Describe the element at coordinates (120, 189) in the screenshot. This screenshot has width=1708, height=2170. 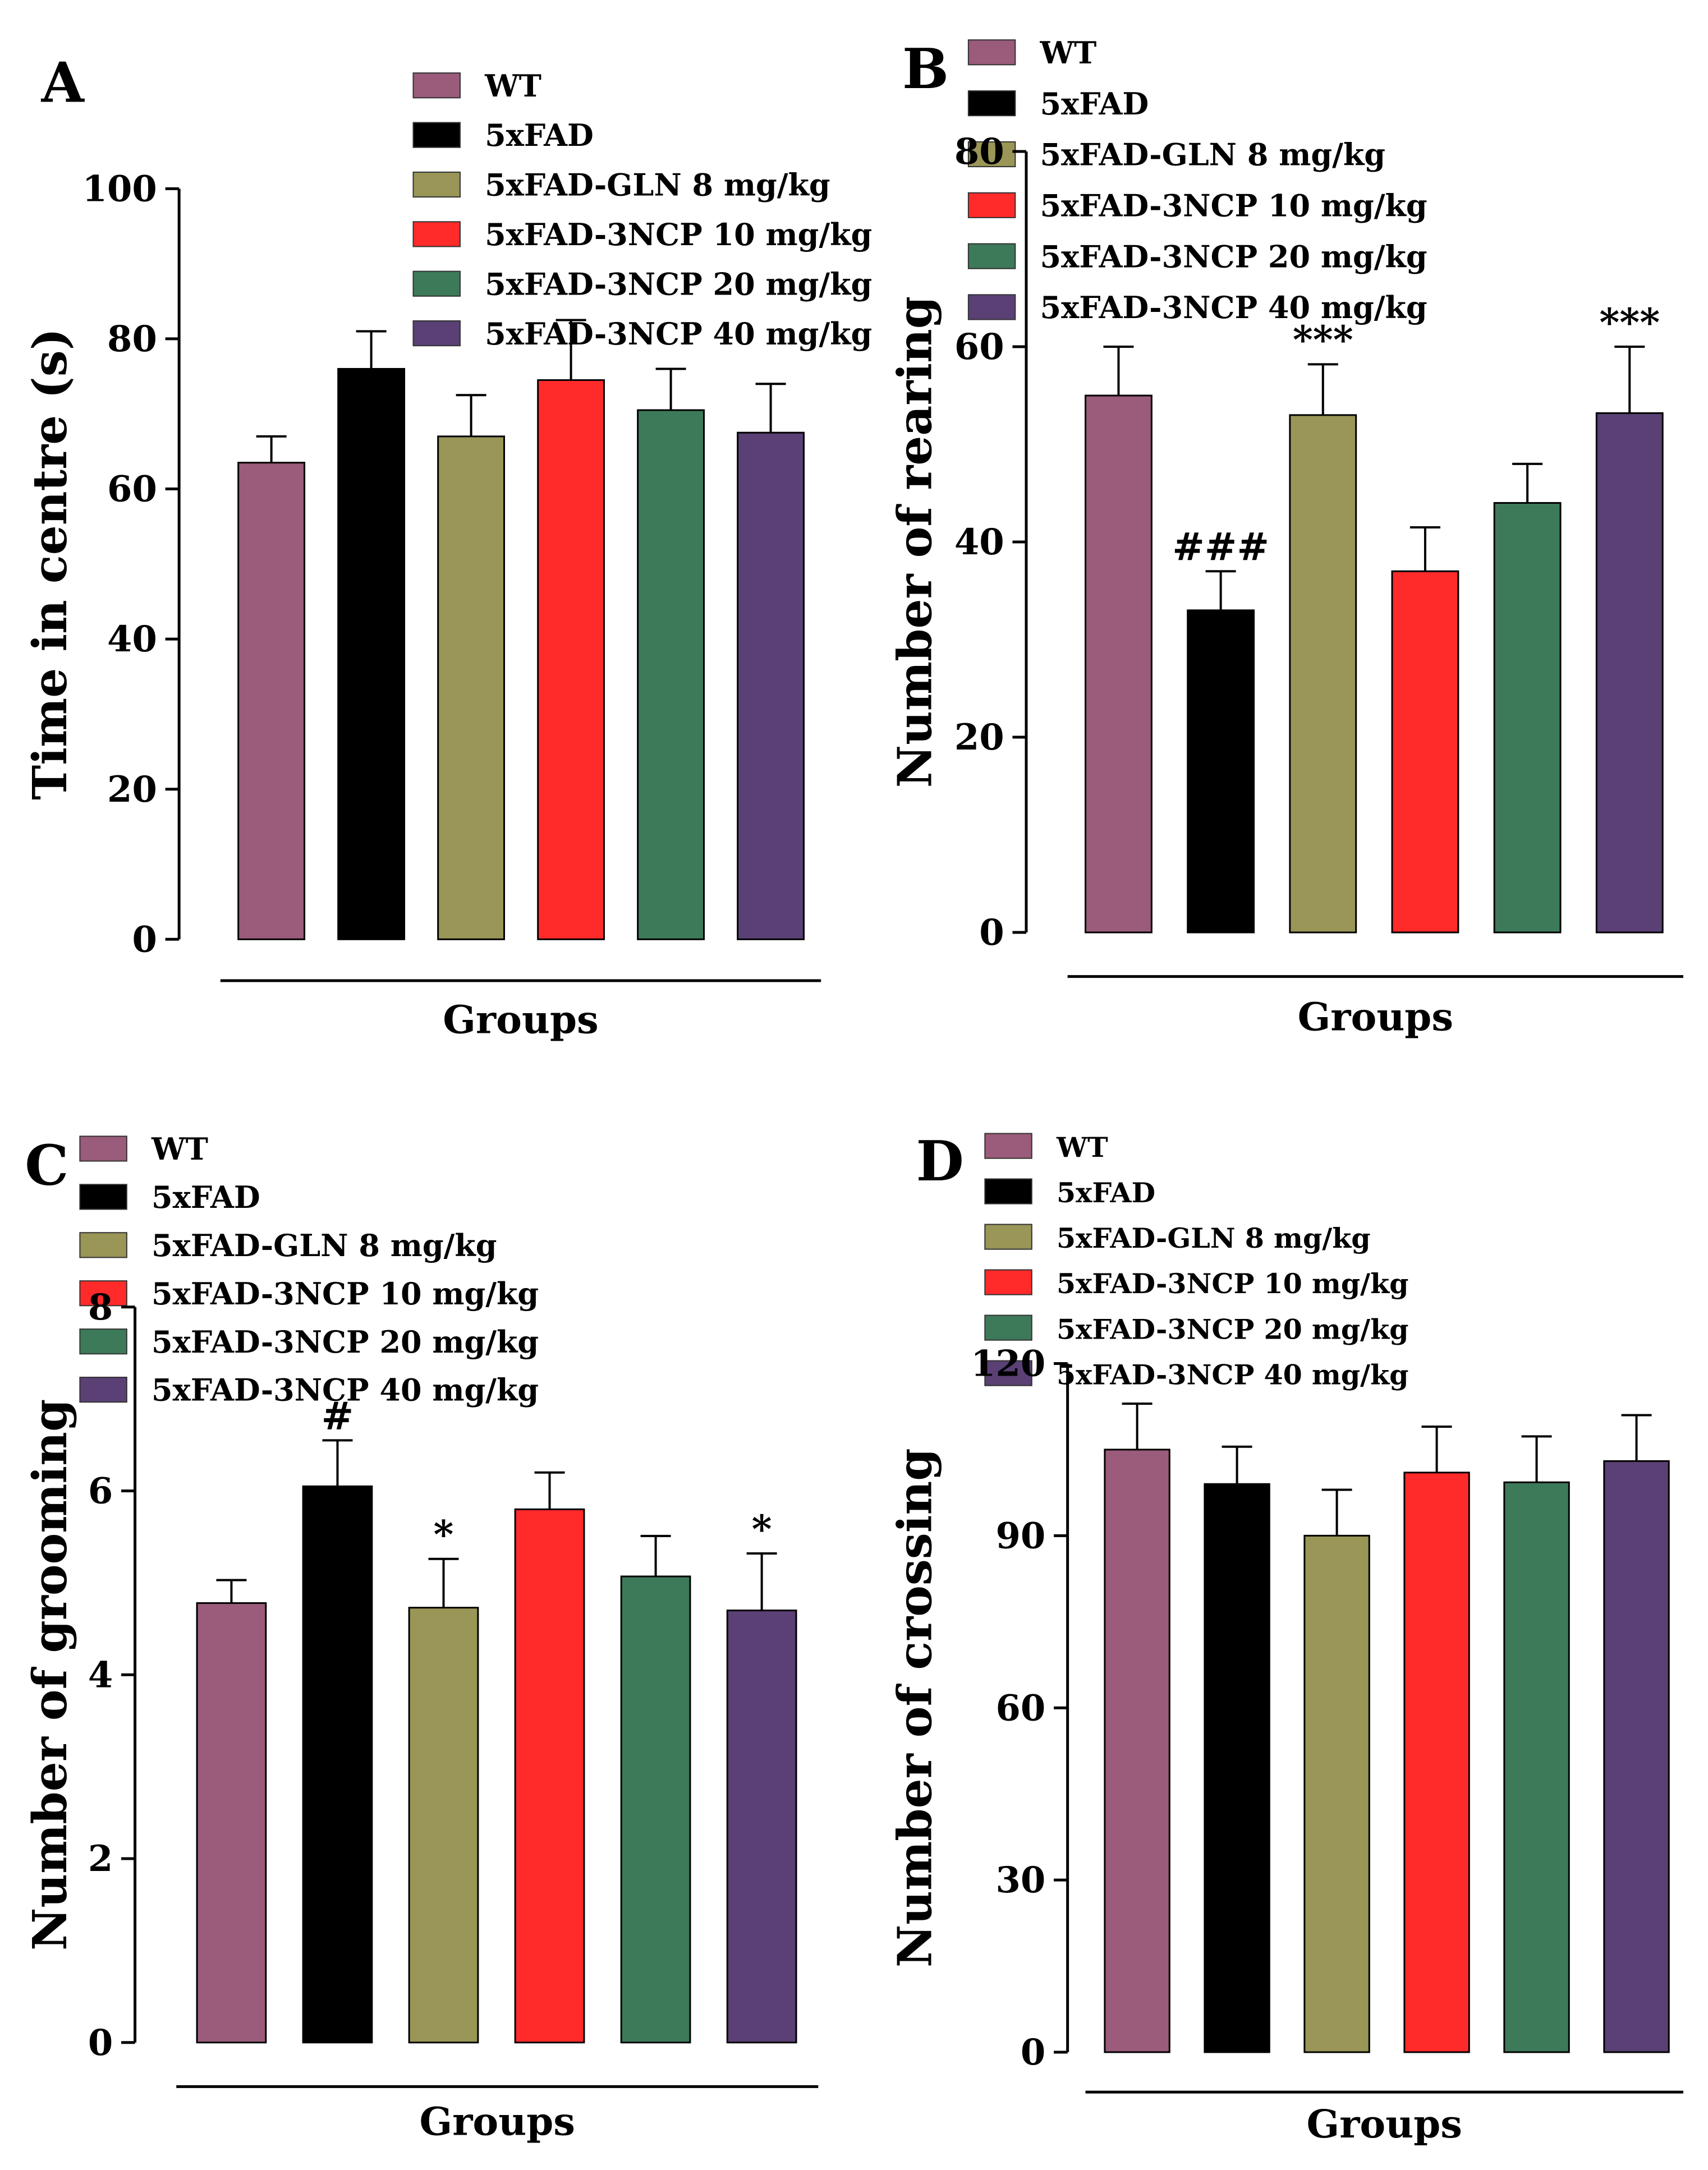
I see `y-tick-label: 100` at that location.